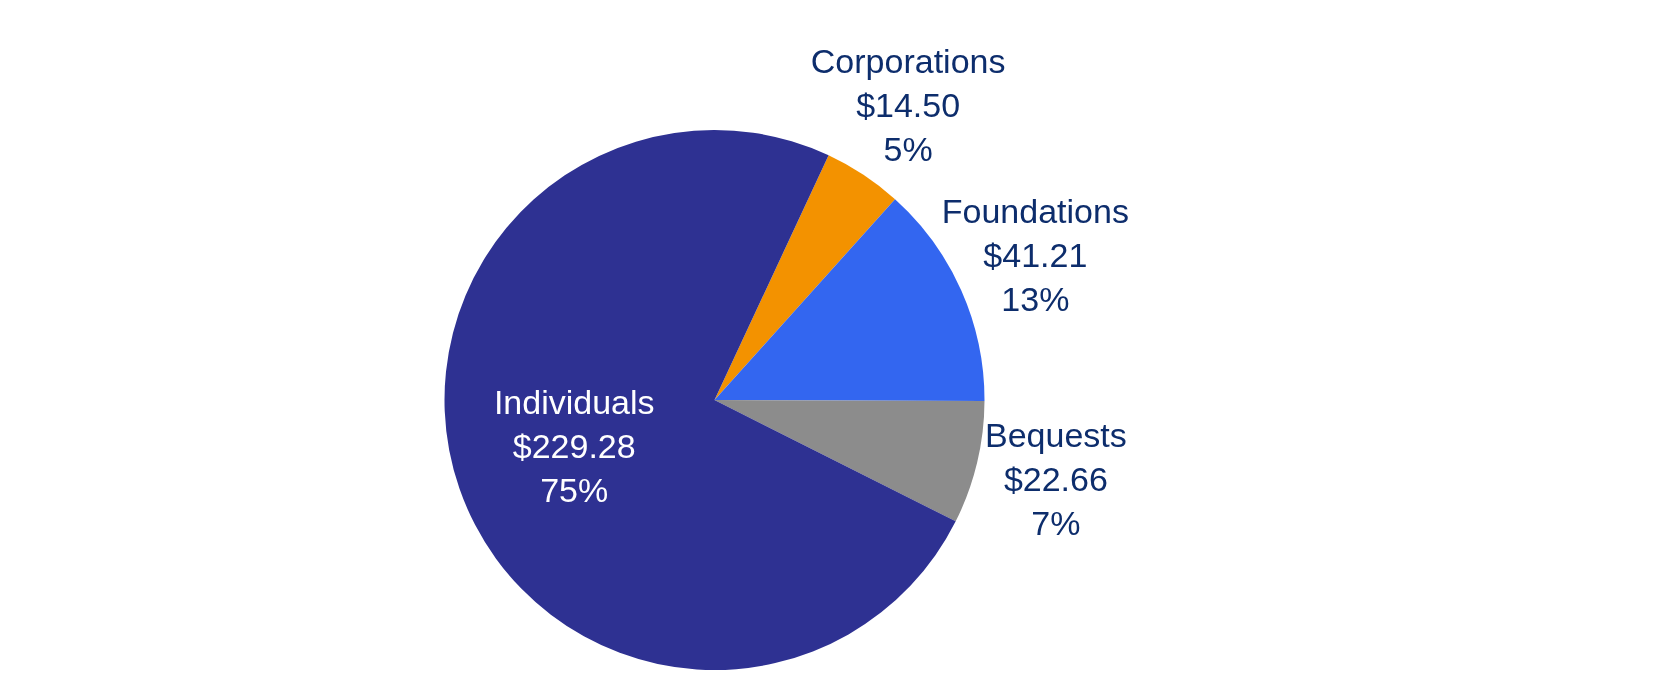 The image size is (1669, 690). What do you see at coordinates (1055, 435) in the screenshot?
I see `slice-label: Bequests` at bounding box center [1055, 435].